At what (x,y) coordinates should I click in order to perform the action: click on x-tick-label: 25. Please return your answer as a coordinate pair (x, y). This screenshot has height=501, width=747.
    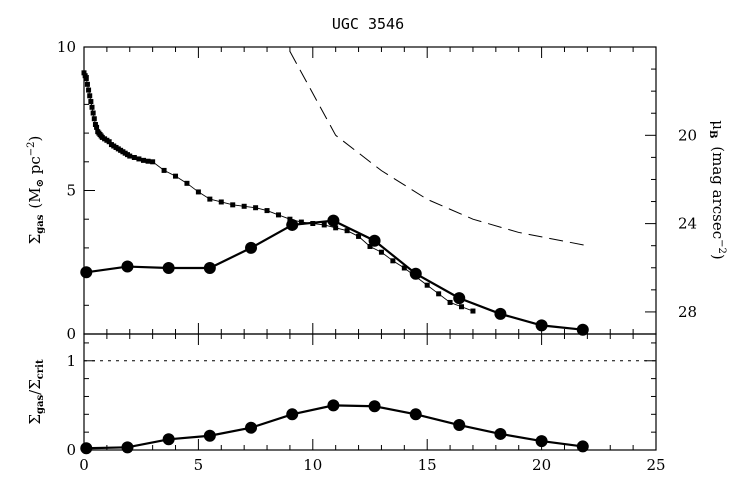
    Looking at the image, I should click on (655, 465).